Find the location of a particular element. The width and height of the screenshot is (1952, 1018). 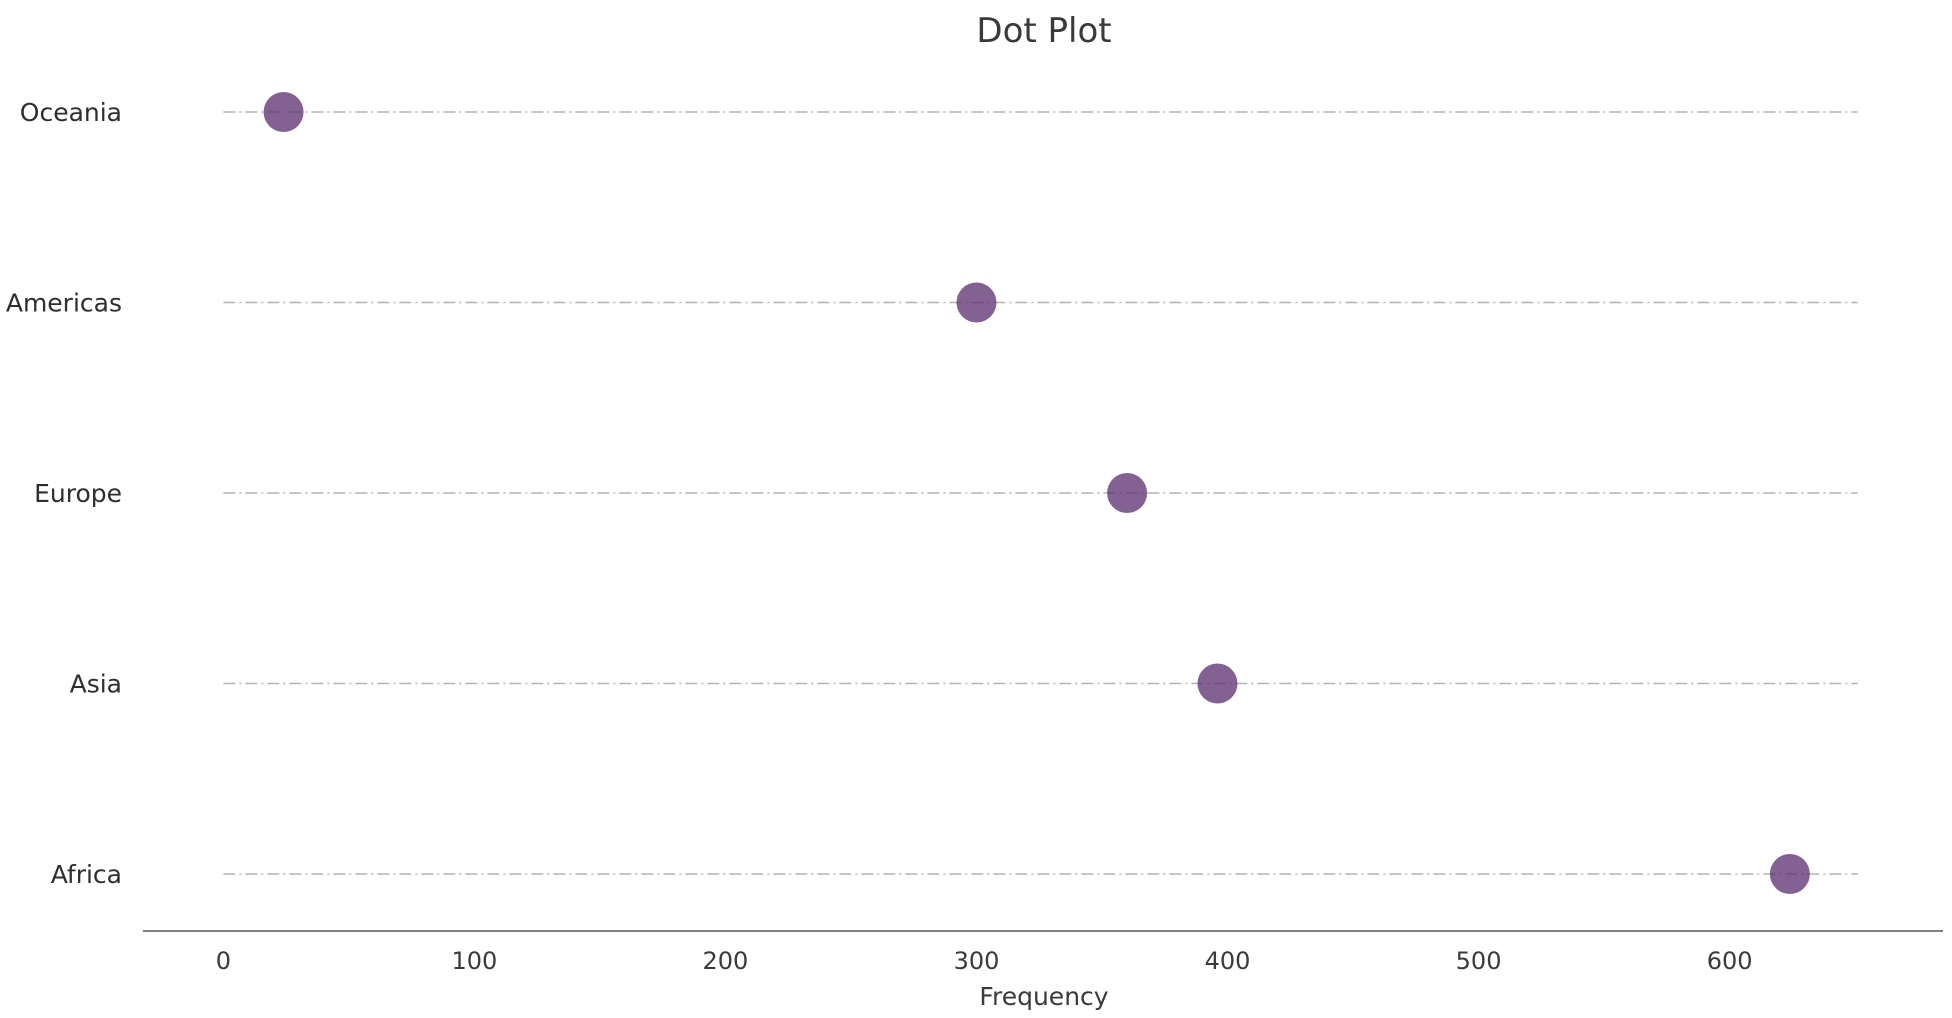

x-tick-labels: 0 100 200 300 400 500 600 is located at coordinates (984, 961).